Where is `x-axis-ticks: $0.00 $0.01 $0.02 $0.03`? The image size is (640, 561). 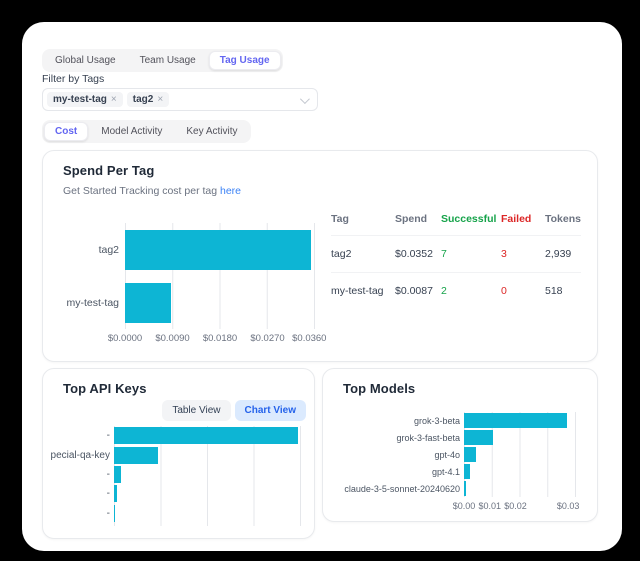 x-axis-ticks: $0.00 $0.01 $0.02 $0.03 is located at coordinates (516, 504).